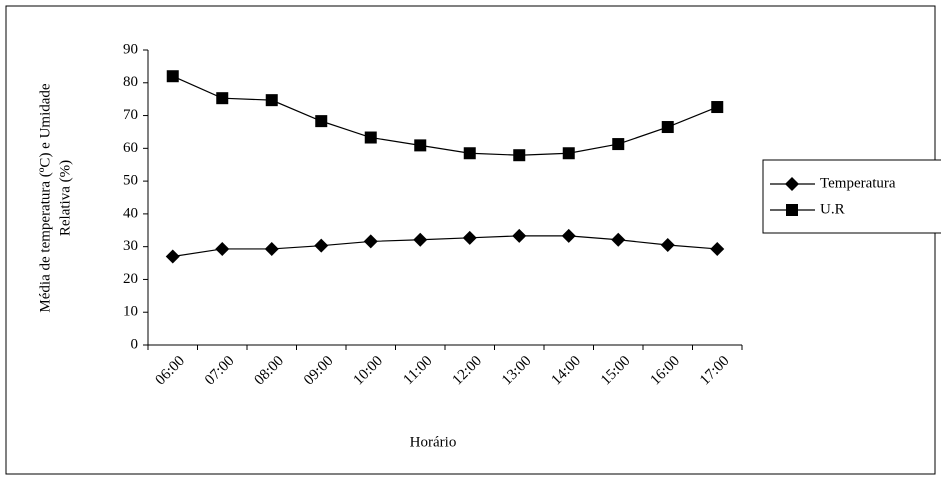  I want to click on y-axis-title: Média de temperatura (ºC) e Umidade, so click(45, 197).